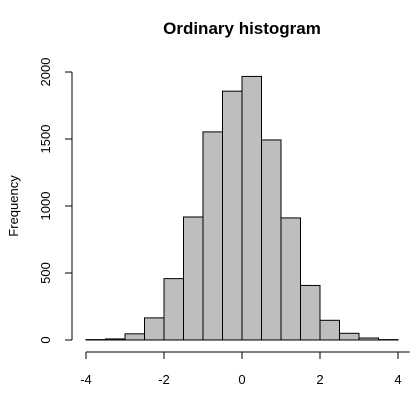  What do you see at coordinates (245, 369) in the screenshot?
I see `x-axis: -4 -2 0 2 4` at bounding box center [245, 369].